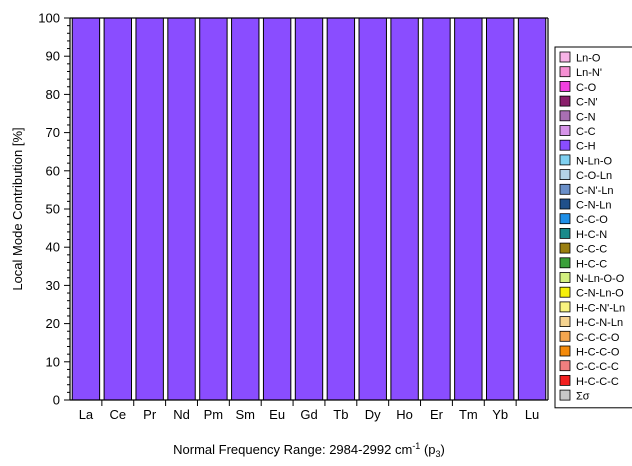  What do you see at coordinates (565, 248) in the screenshot?
I see `legend-swatch-C-C-C` at bounding box center [565, 248].